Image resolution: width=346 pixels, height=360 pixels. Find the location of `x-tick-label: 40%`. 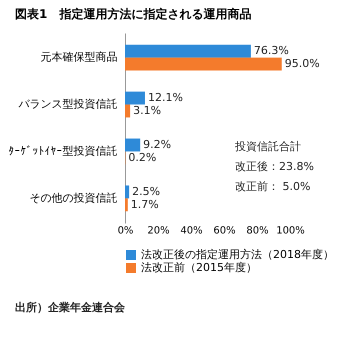

x-tick-label: 40% is located at coordinates (191, 231).